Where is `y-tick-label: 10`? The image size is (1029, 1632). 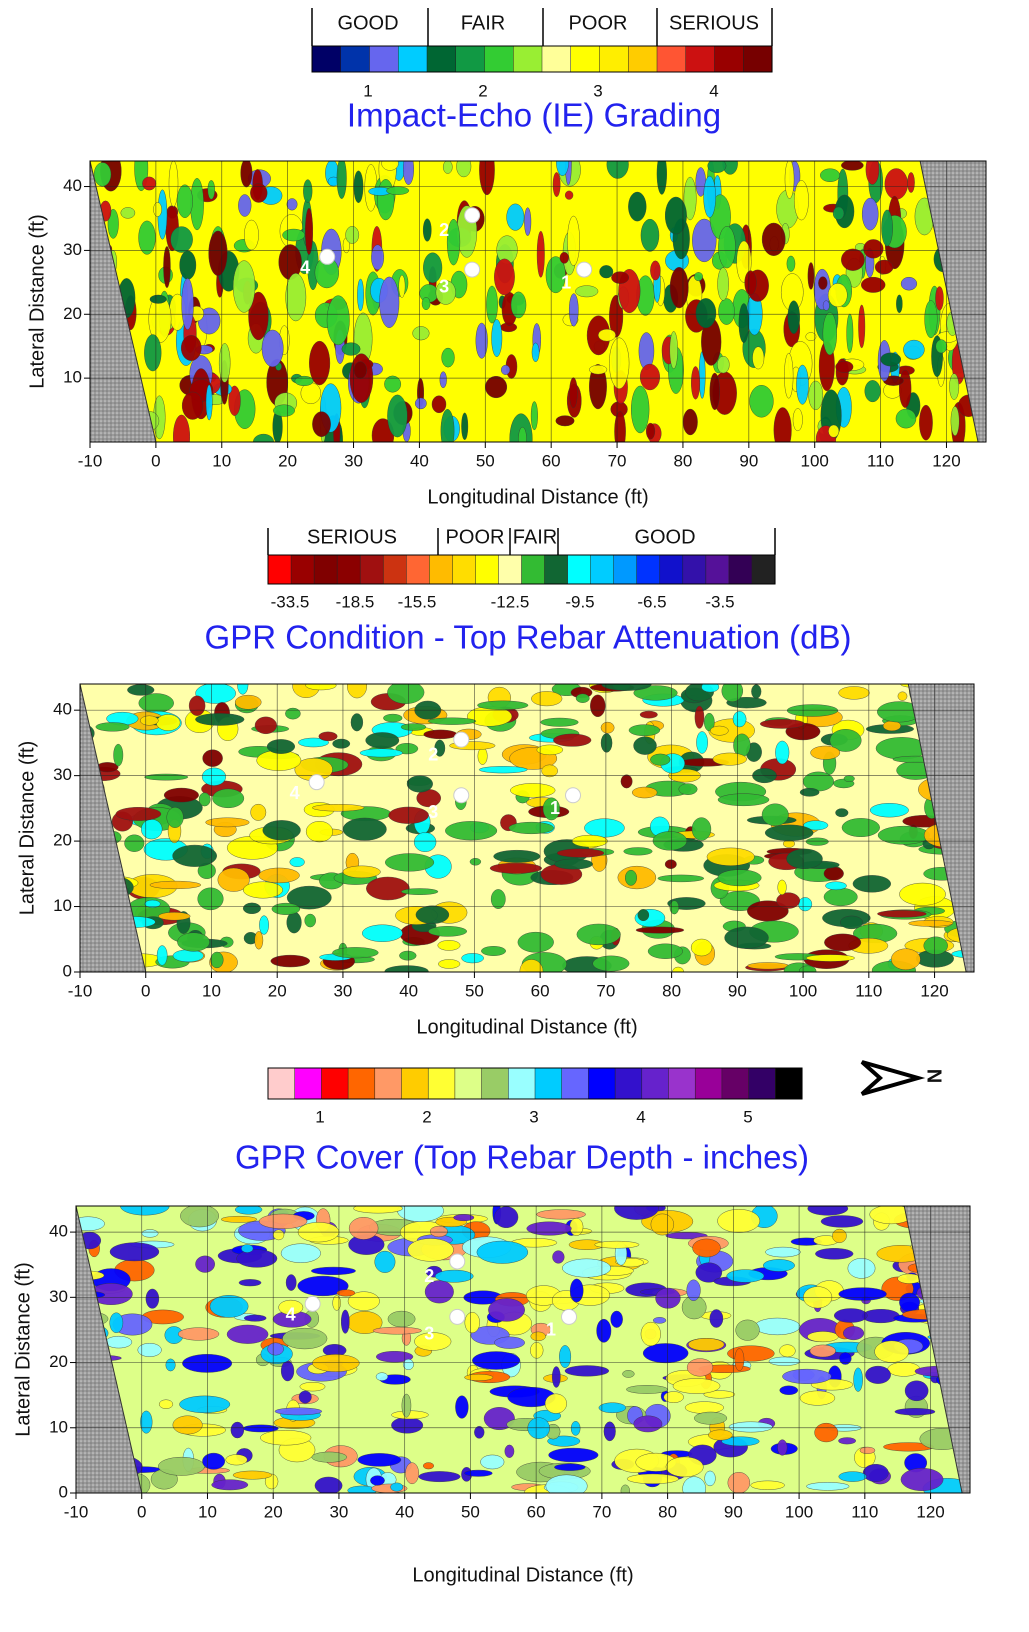
y-tick-label: 10 is located at coordinates (72, 377).